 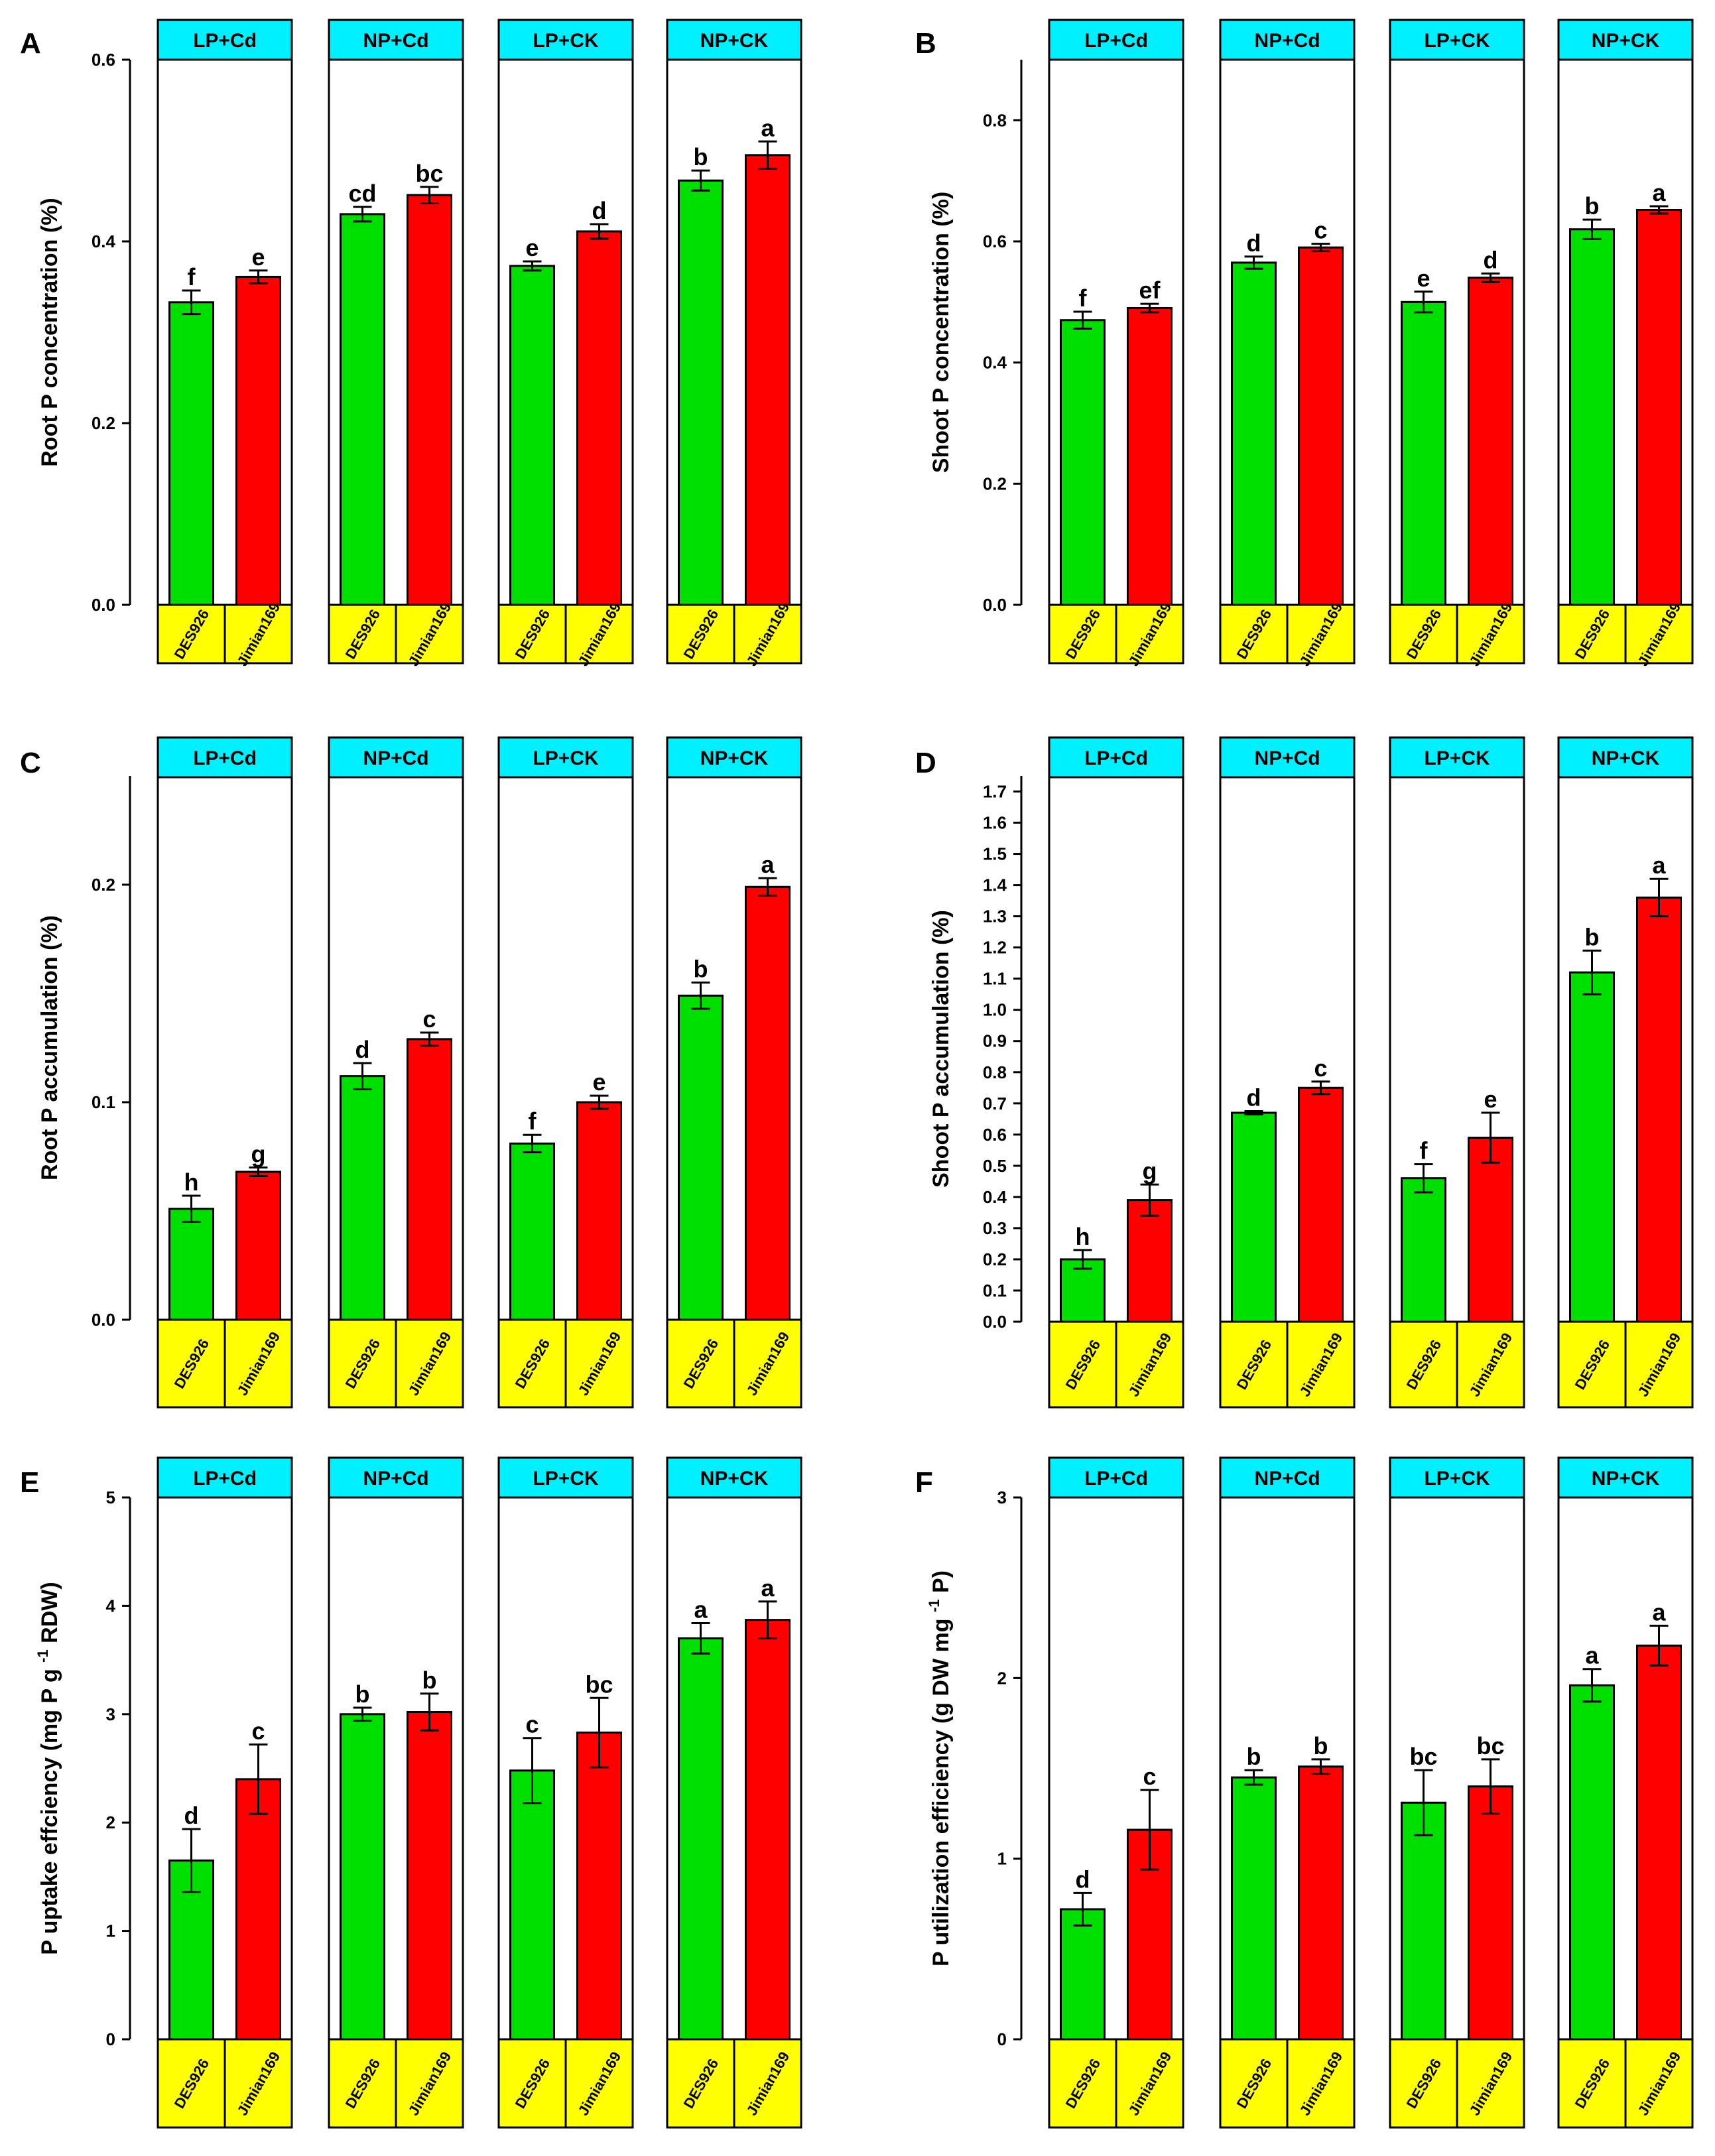 What do you see at coordinates (1002, 1678) in the screenshot?
I see `y-tick-label: 2` at bounding box center [1002, 1678].